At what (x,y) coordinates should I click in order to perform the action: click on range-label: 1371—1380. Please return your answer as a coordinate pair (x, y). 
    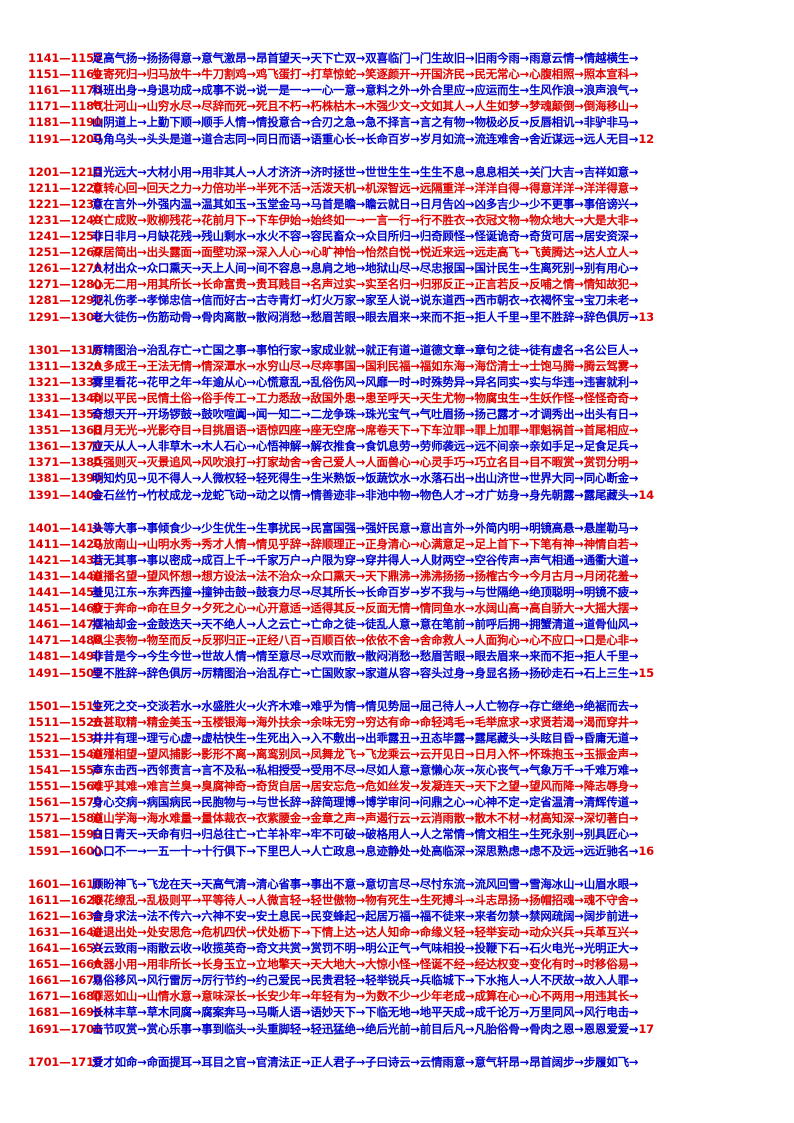
    Looking at the image, I should click on (65, 462).